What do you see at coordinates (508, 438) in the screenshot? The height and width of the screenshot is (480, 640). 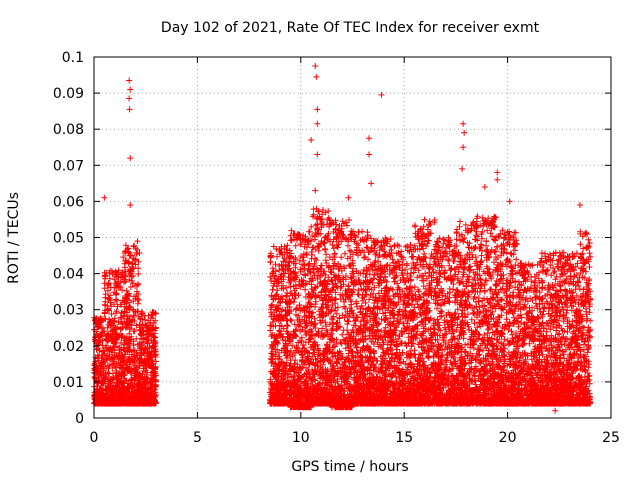 I see `x-tick-label: 20` at bounding box center [508, 438].